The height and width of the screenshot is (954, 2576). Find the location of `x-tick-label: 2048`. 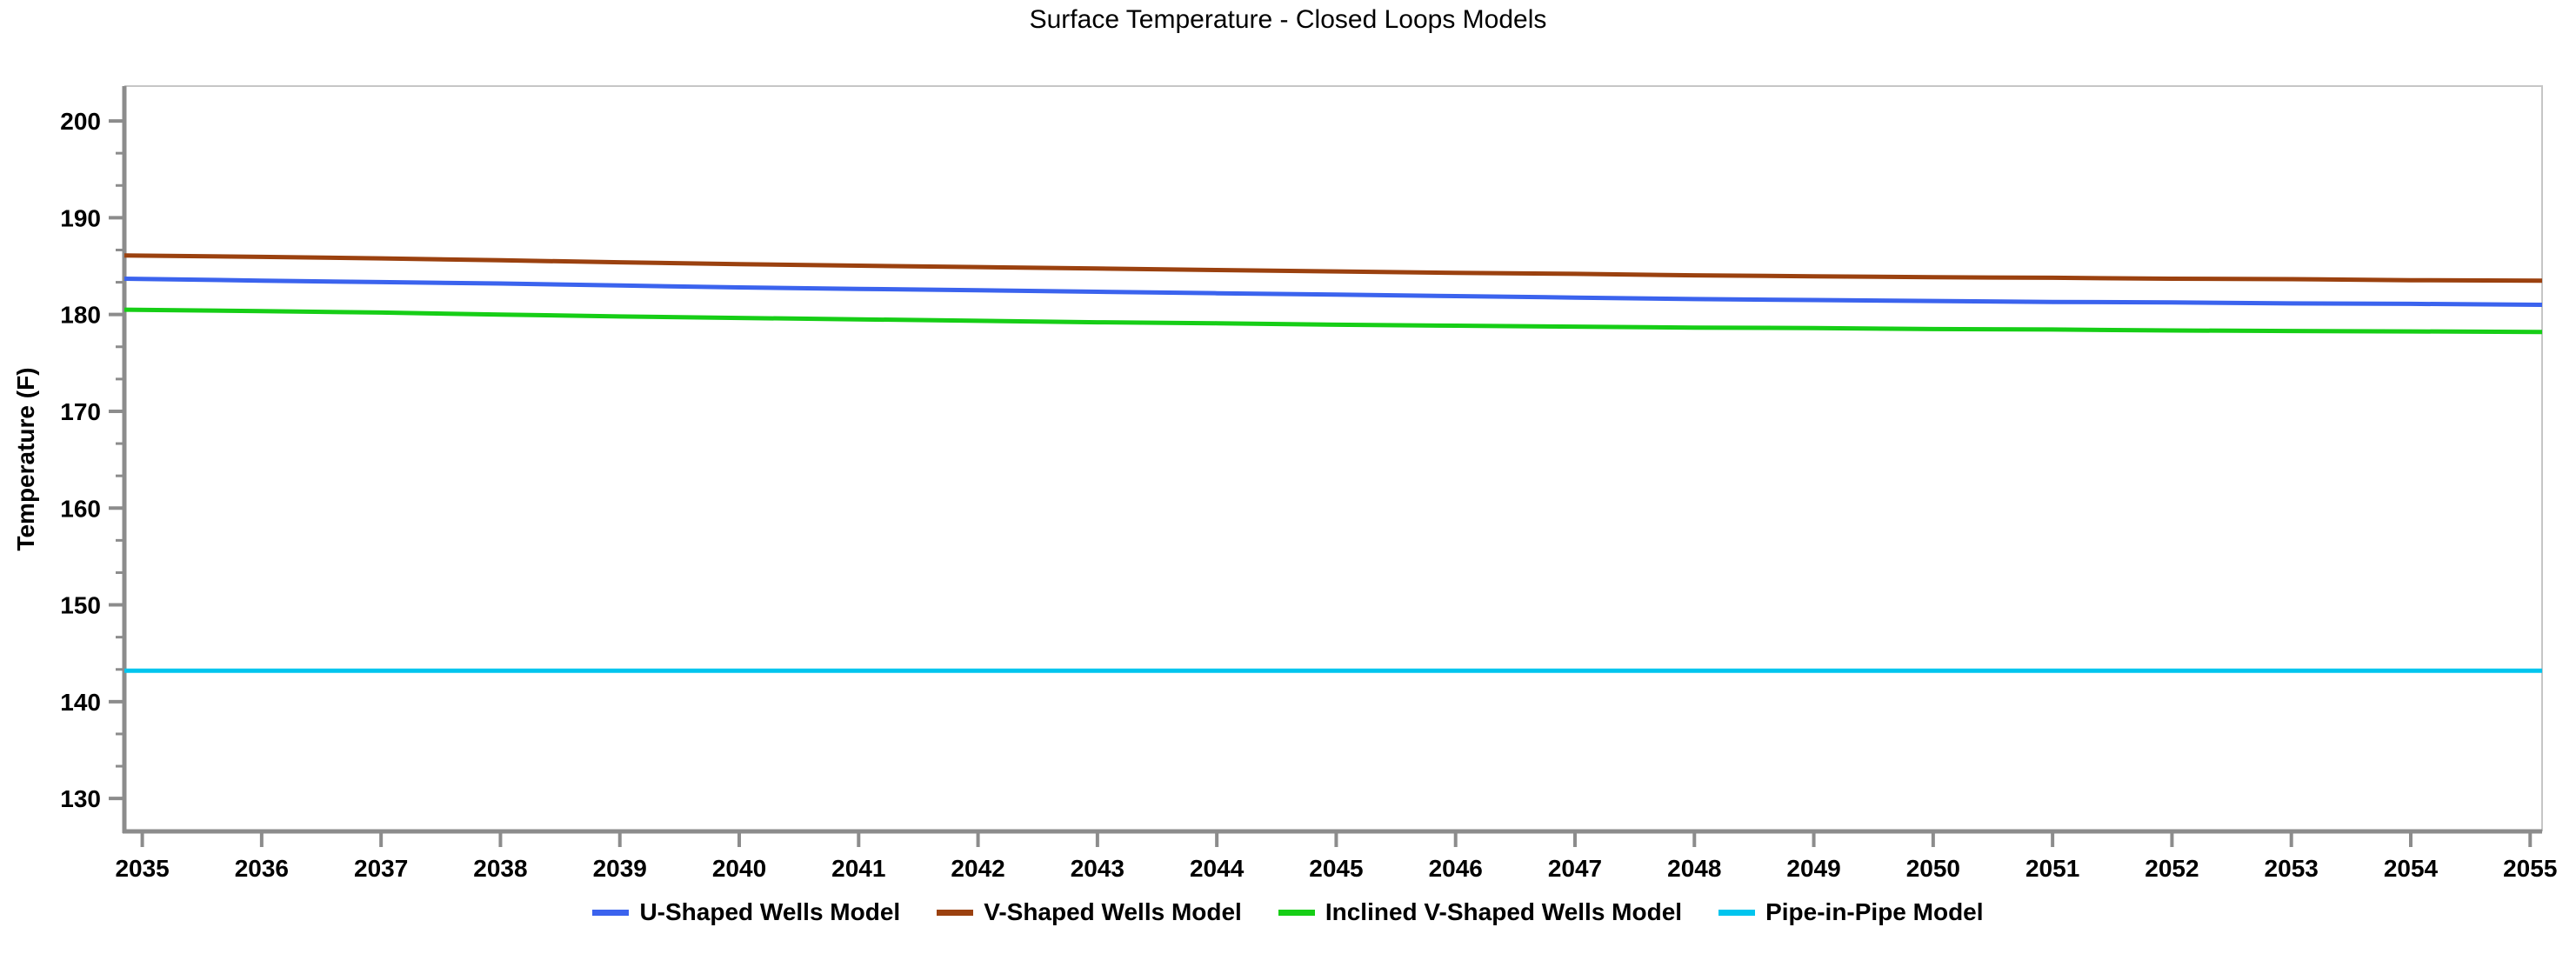

x-tick-label: 2048 is located at coordinates (1694, 868).